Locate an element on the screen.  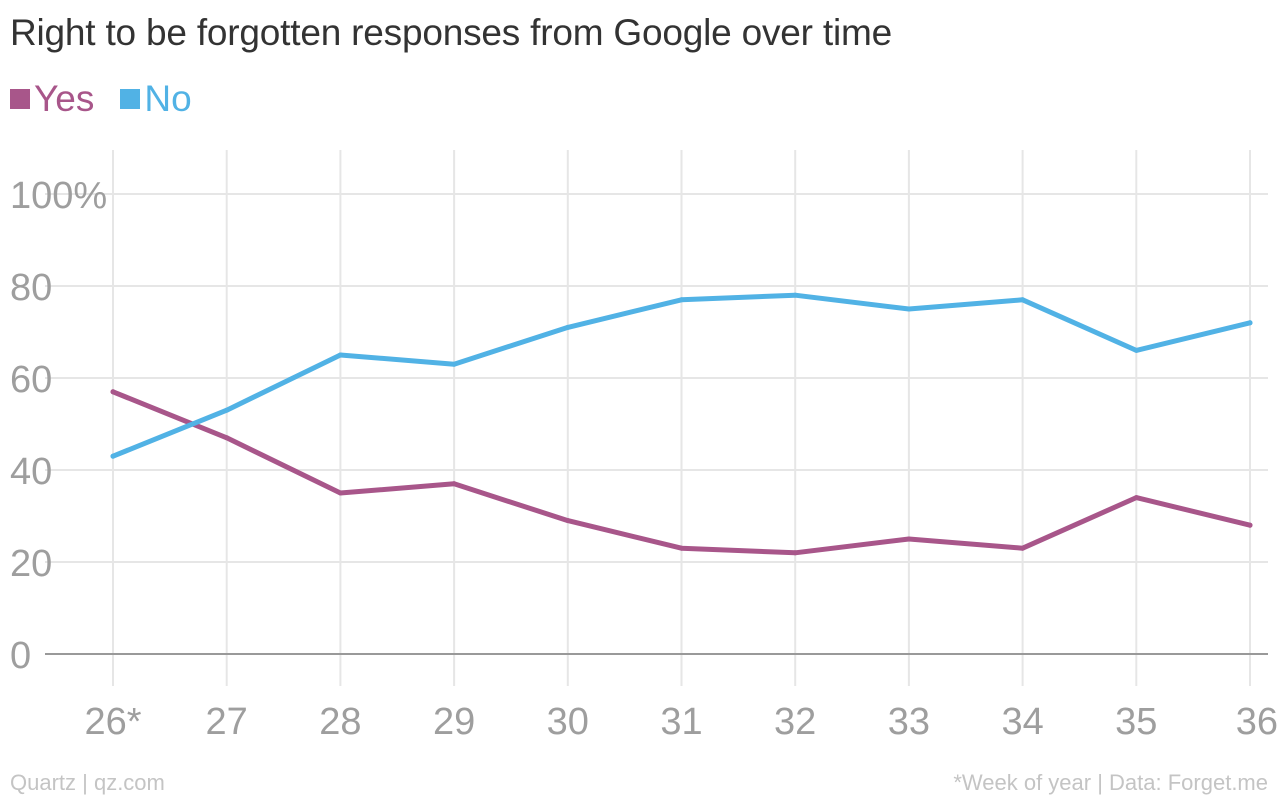
y-tick-label: 0 is located at coordinates (20, 656).